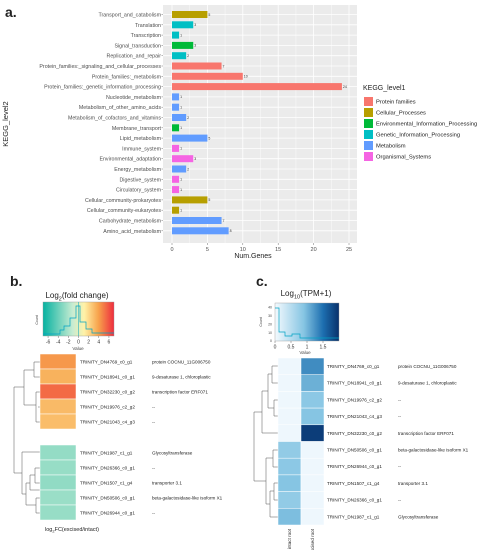 The image size is (486, 550). Describe the element at coordinates (391, 147) in the screenshot. I see `legend-label: Metabolism` at that location.